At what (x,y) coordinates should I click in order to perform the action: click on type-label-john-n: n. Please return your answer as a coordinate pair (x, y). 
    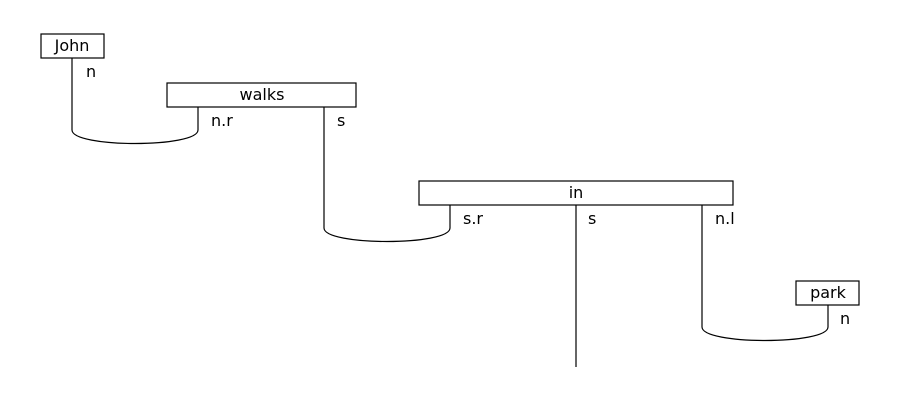
    Looking at the image, I should click on (91, 71).